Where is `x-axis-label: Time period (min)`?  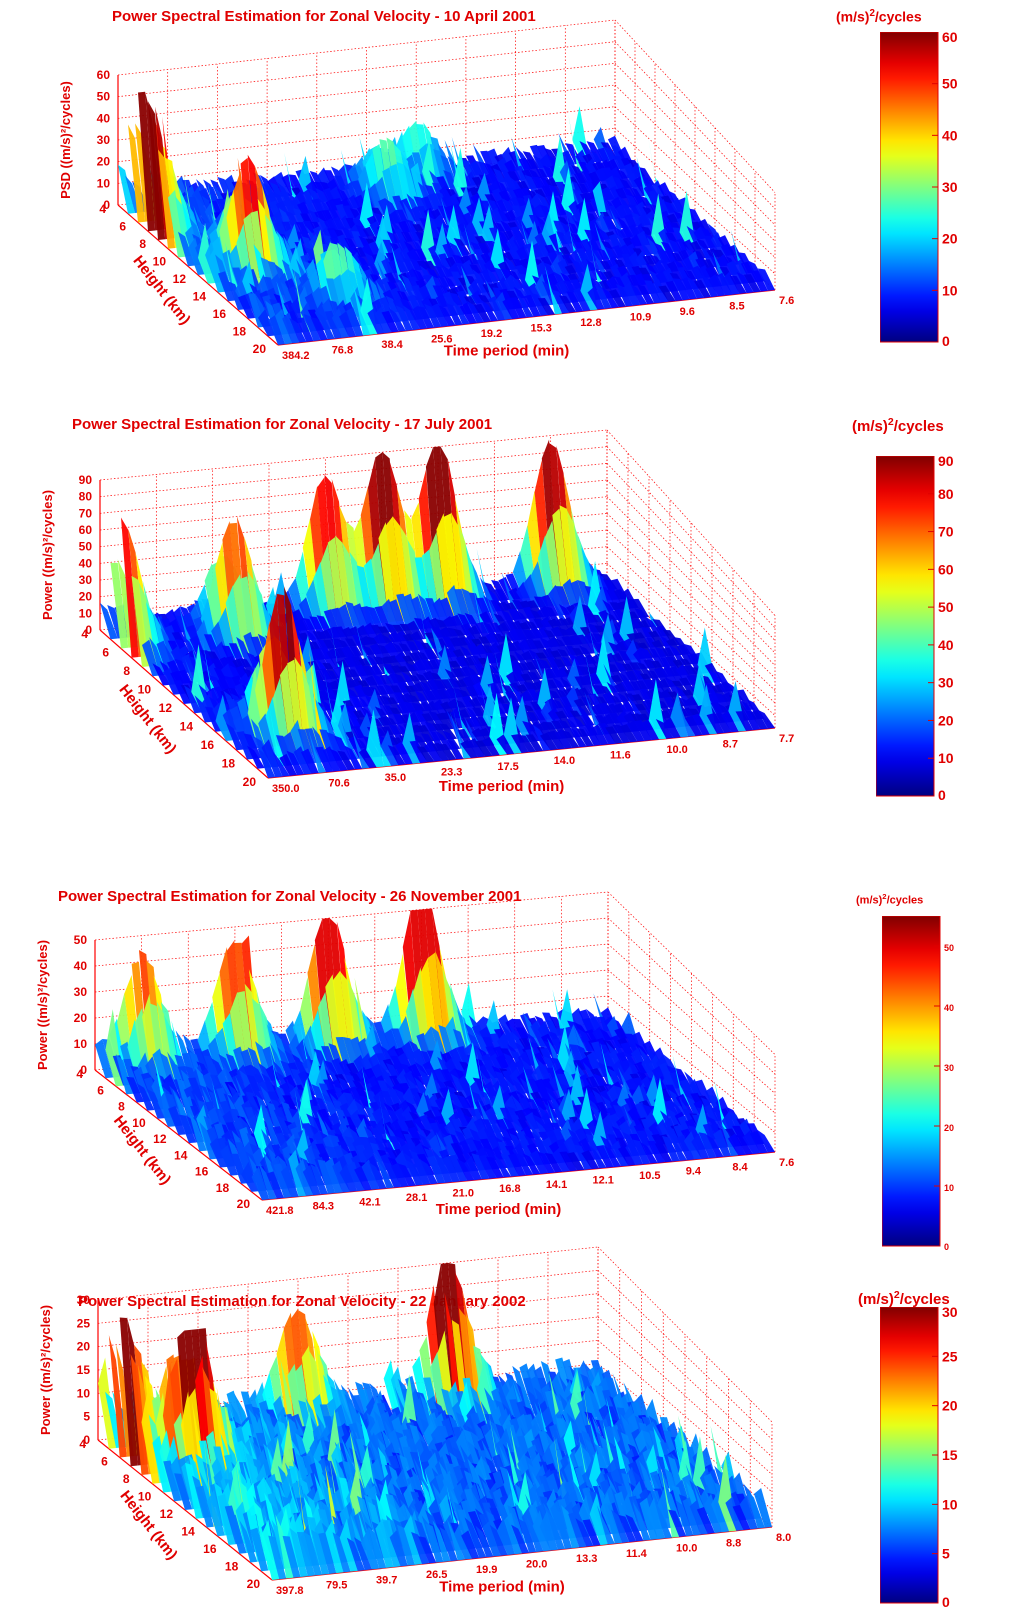 x-axis-label: Time period (min) is located at coordinates (499, 1209).